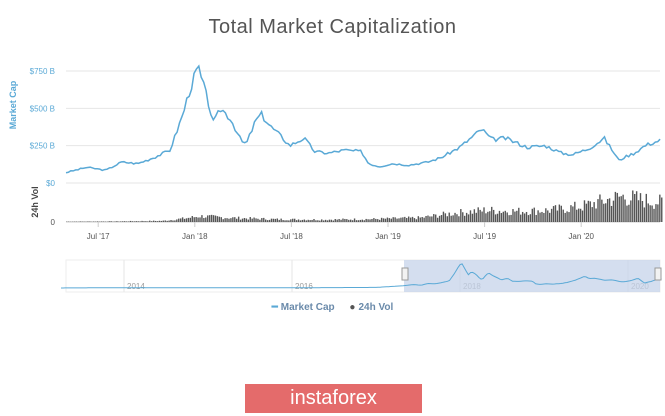 This screenshot has width=665, height=416. What do you see at coordinates (371, 307) in the screenshot?
I see `legend-24h-vol: ● 24h Vol` at bounding box center [371, 307].